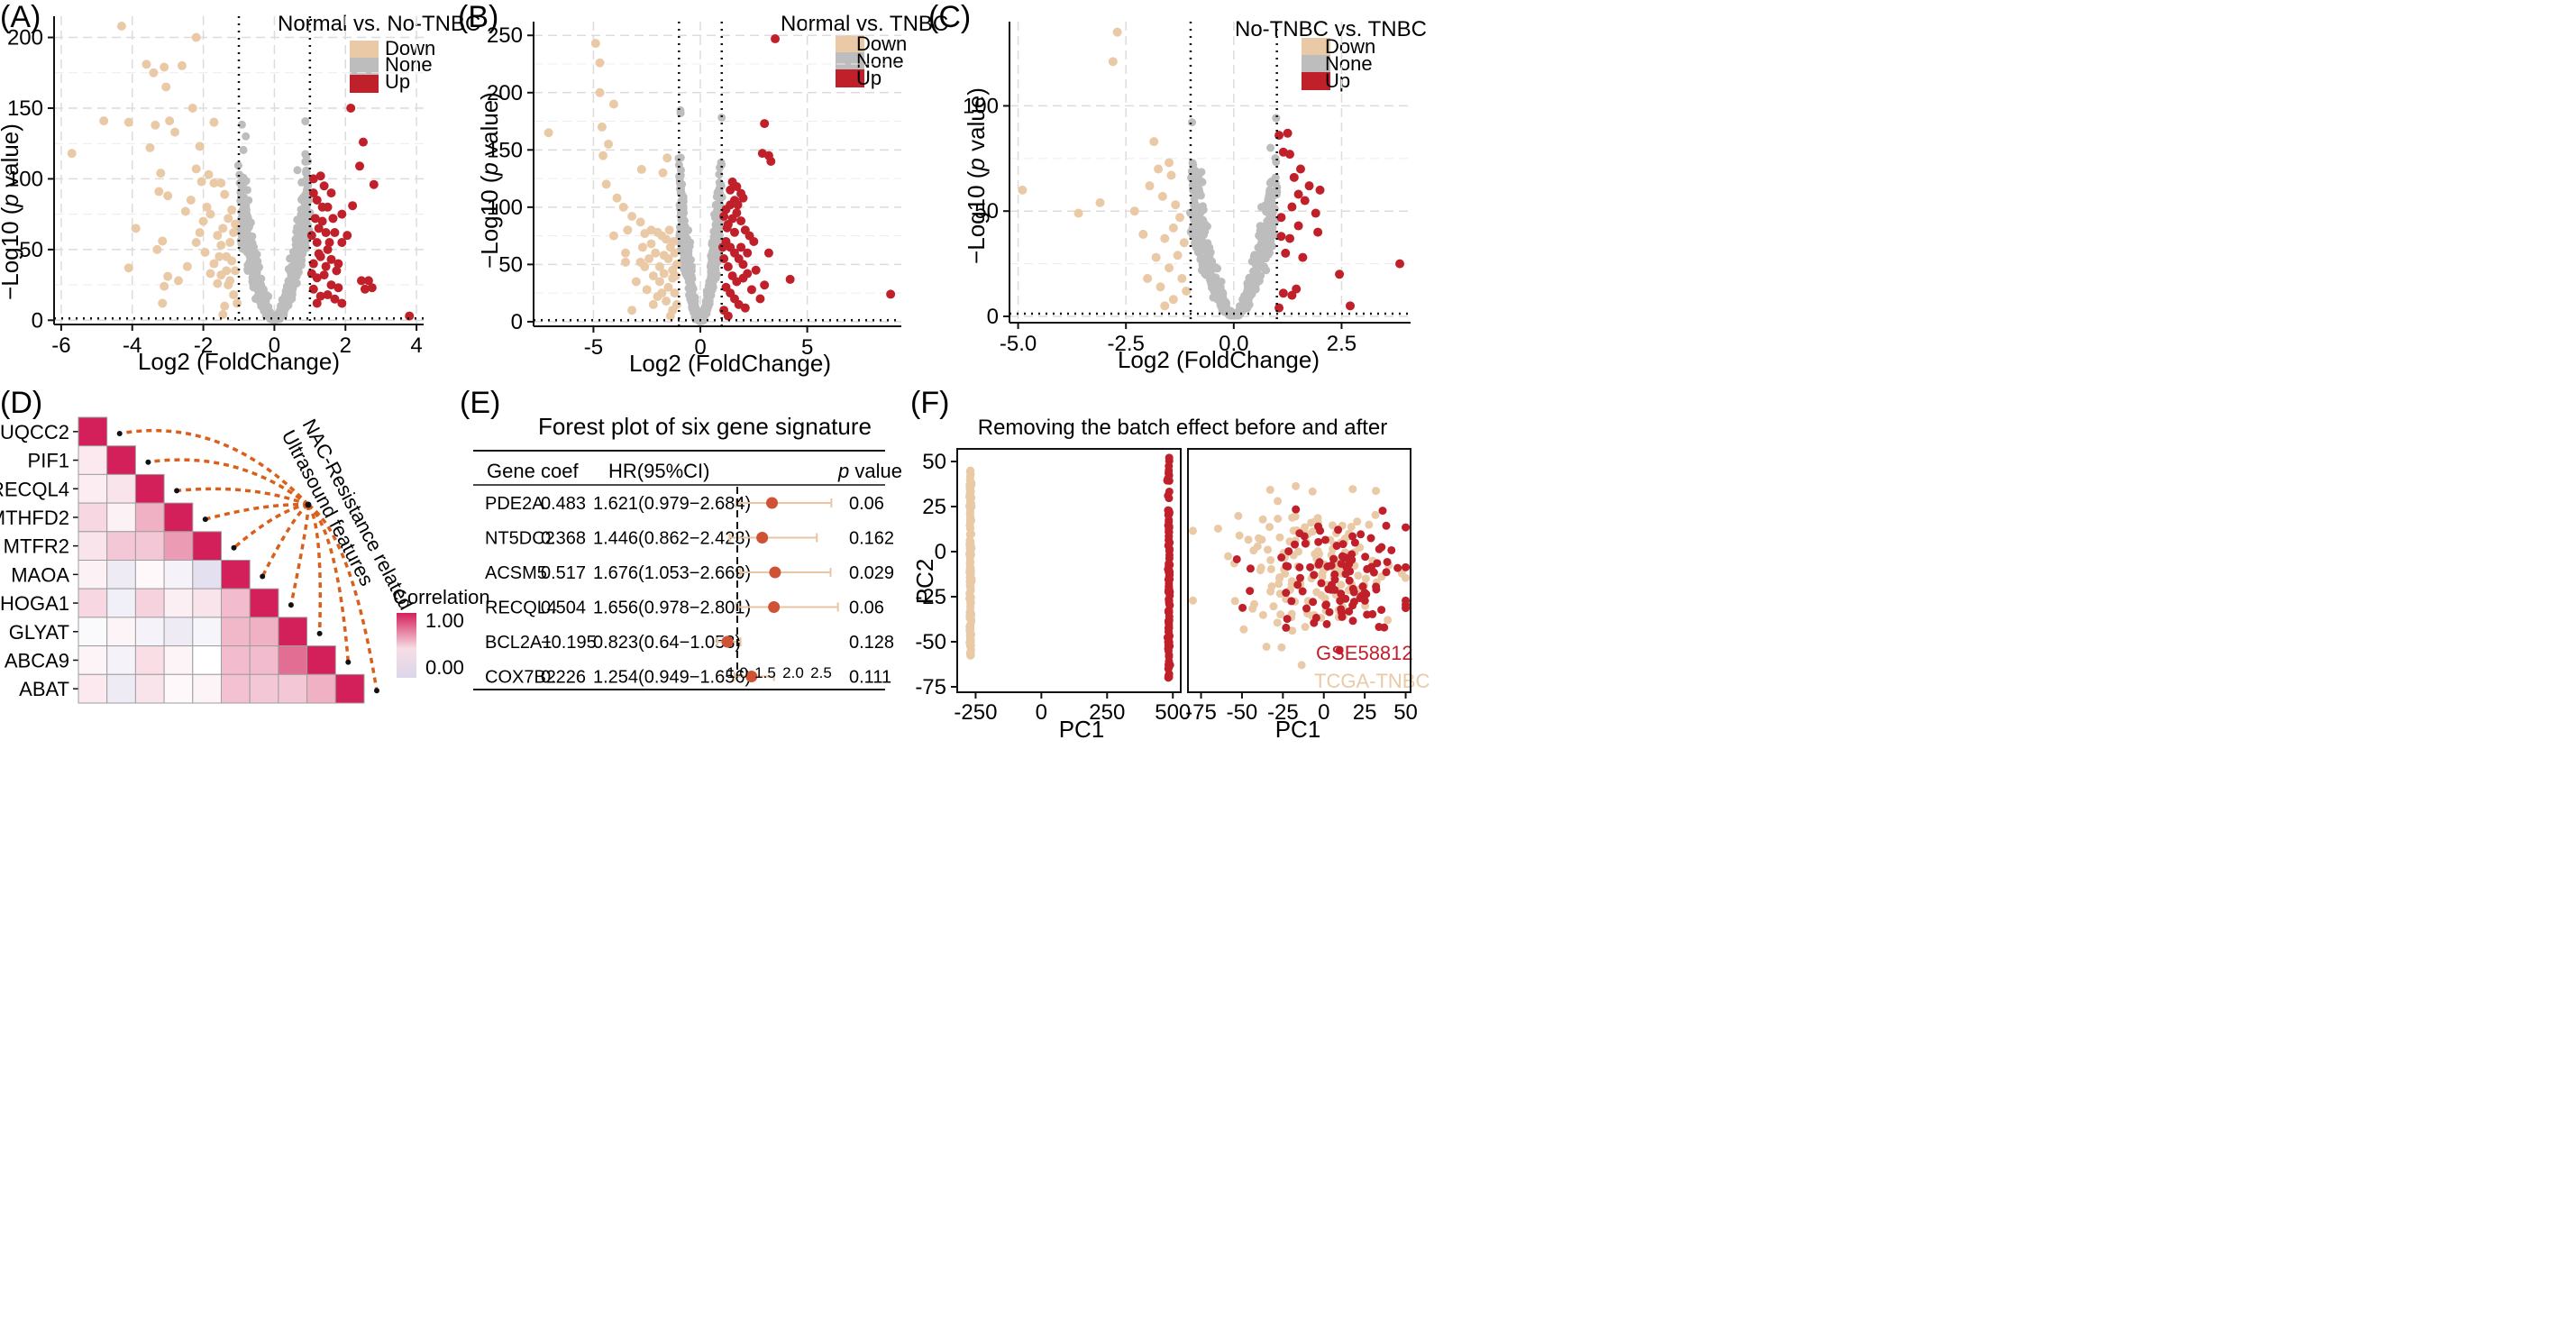 The height and width of the screenshot is (1334, 2576). I want to click on forest-gene: ACSM5, so click(516, 573).